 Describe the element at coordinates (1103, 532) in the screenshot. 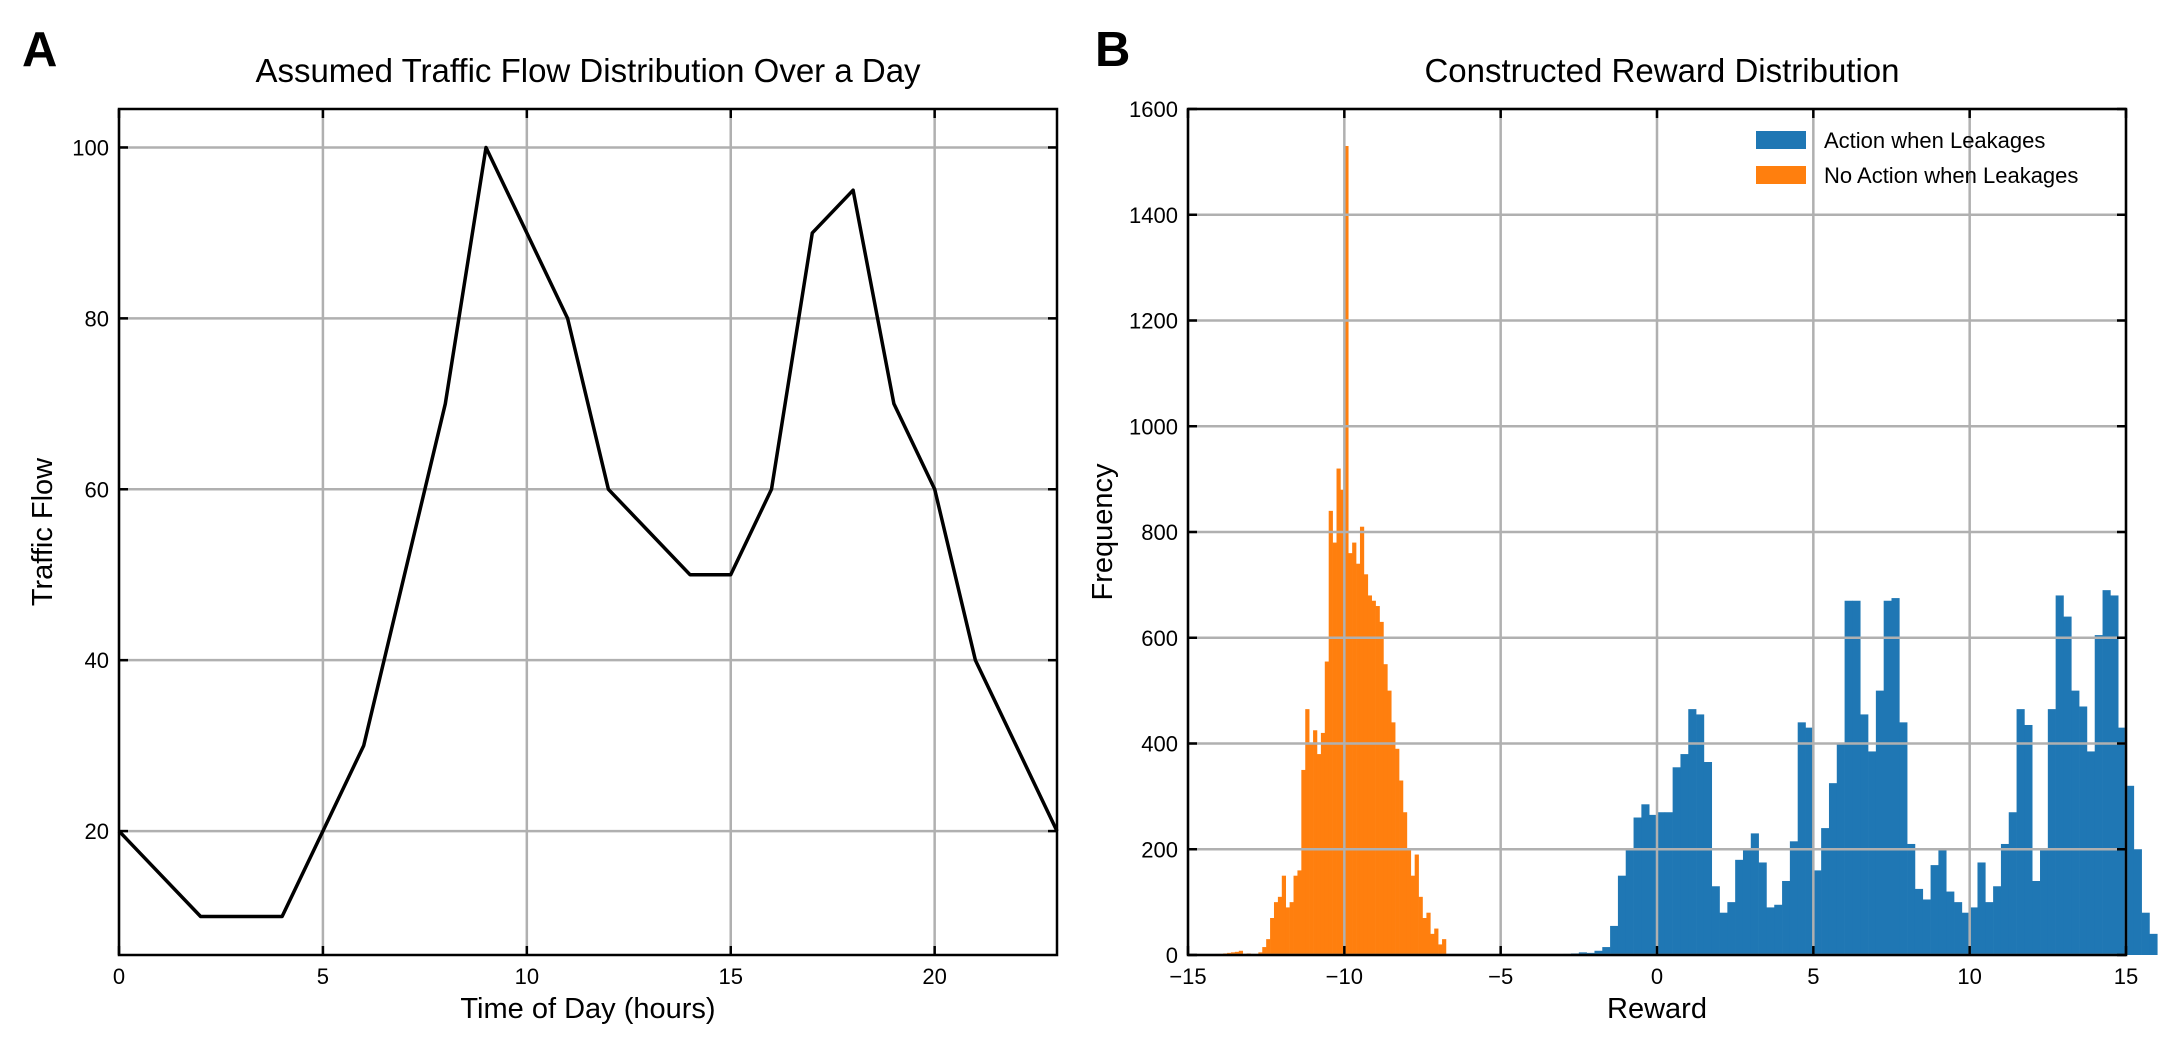

I see `panel-b-ylabel: Frequency` at that location.